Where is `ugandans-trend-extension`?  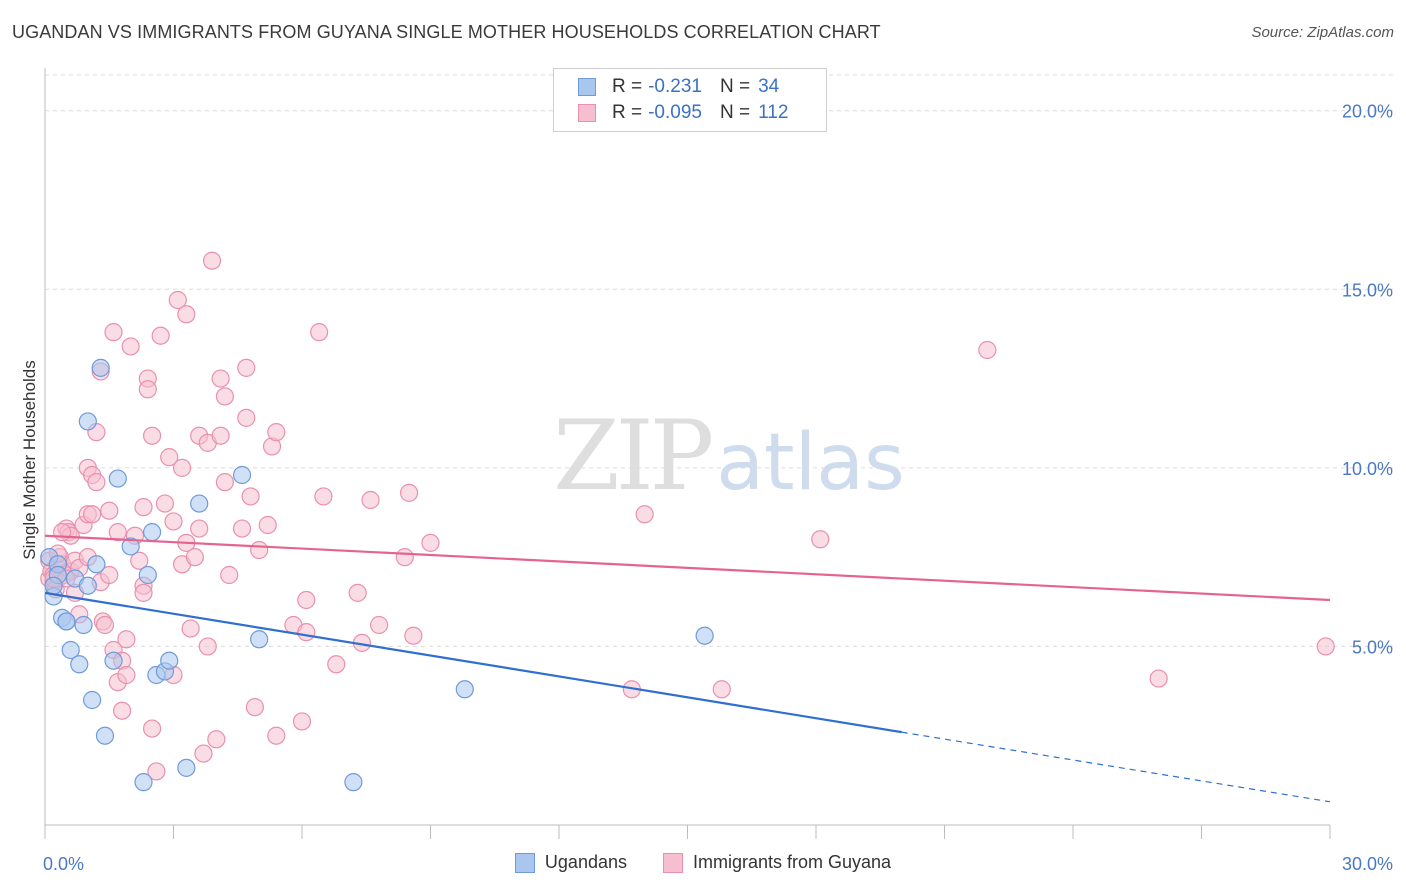 ugandans-trend-extension is located at coordinates (1116, 767).